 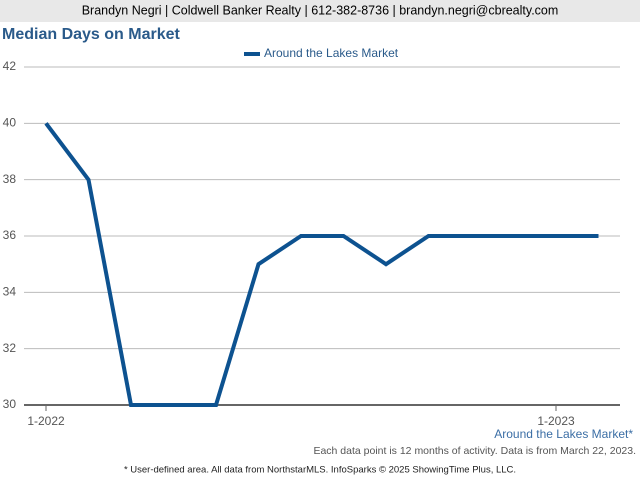 I want to click on y-tick-label: 36, so click(x=10, y=235).